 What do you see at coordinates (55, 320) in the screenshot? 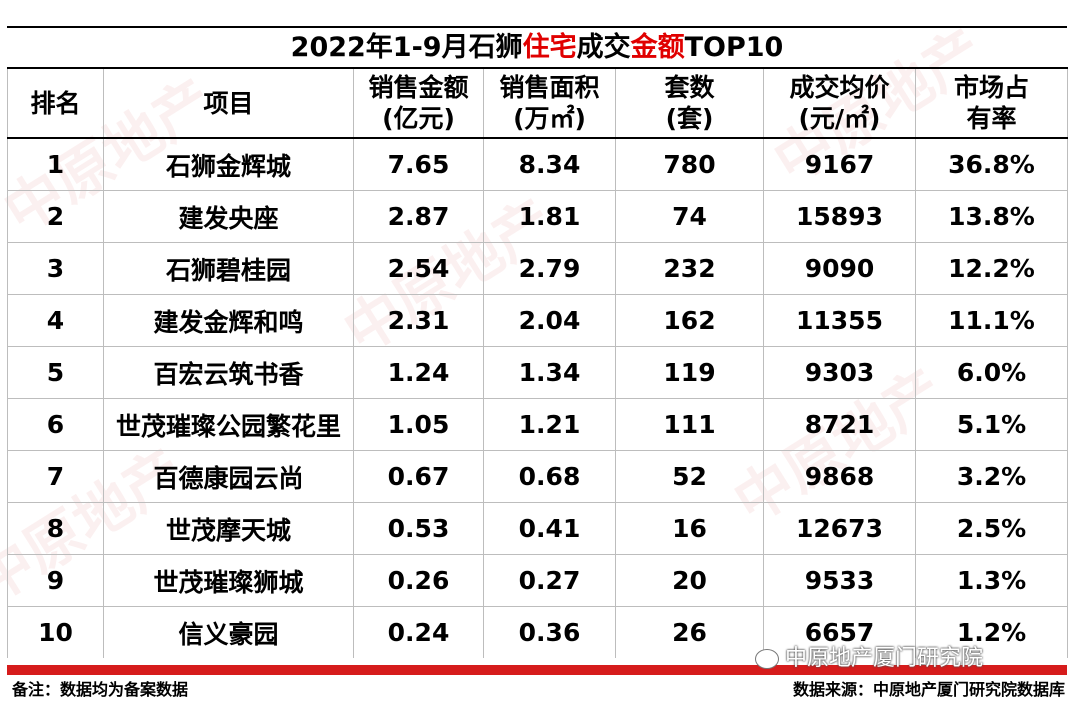
I see `cell-rank: 4` at bounding box center [55, 320].